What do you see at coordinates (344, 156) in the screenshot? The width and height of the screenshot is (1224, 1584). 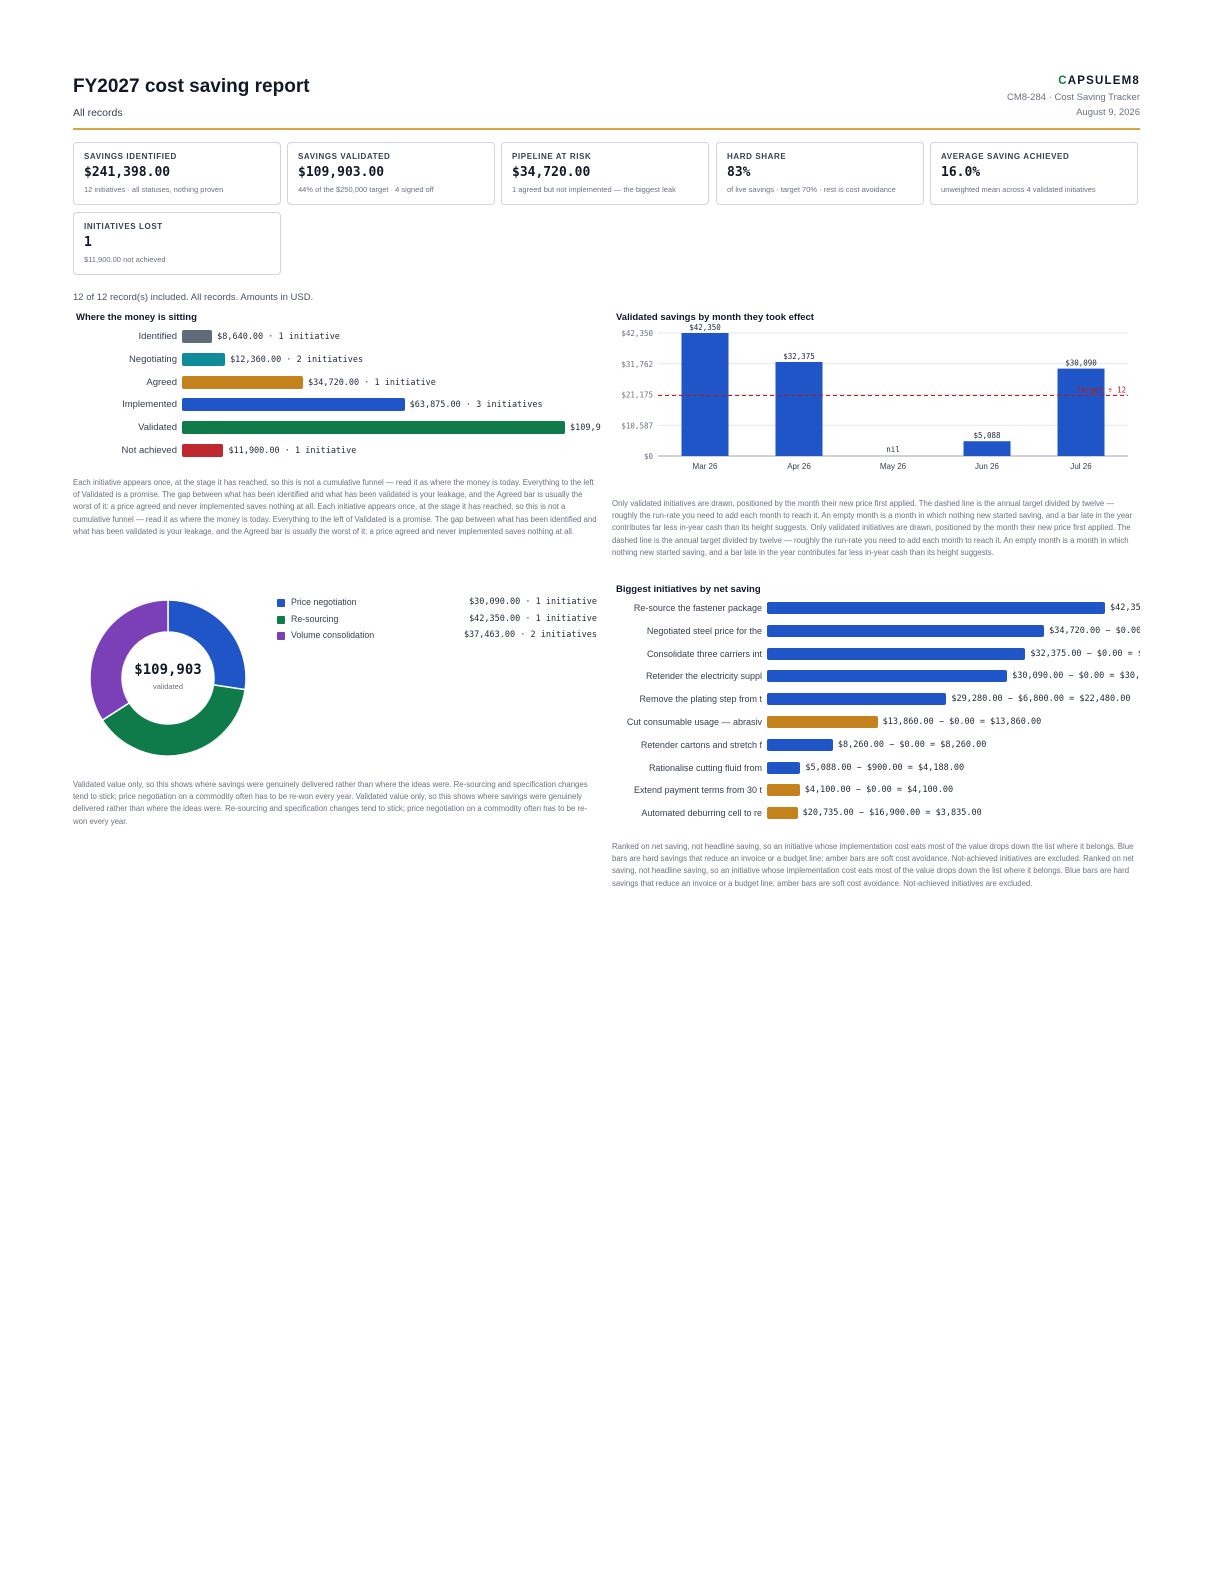 I see `kpi-label: SAVINGS VALIDATED` at bounding box center [344, 156].